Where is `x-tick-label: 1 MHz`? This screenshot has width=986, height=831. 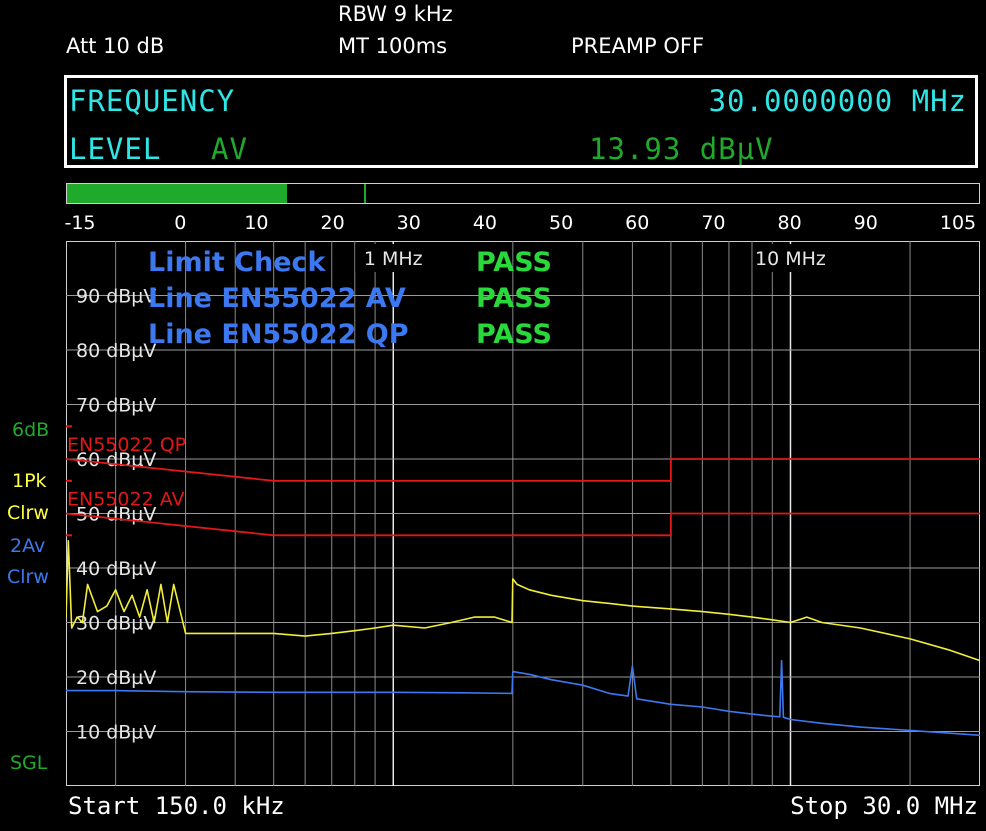 x-tick-label: 1 MHz is located at coordinates (393, 259).